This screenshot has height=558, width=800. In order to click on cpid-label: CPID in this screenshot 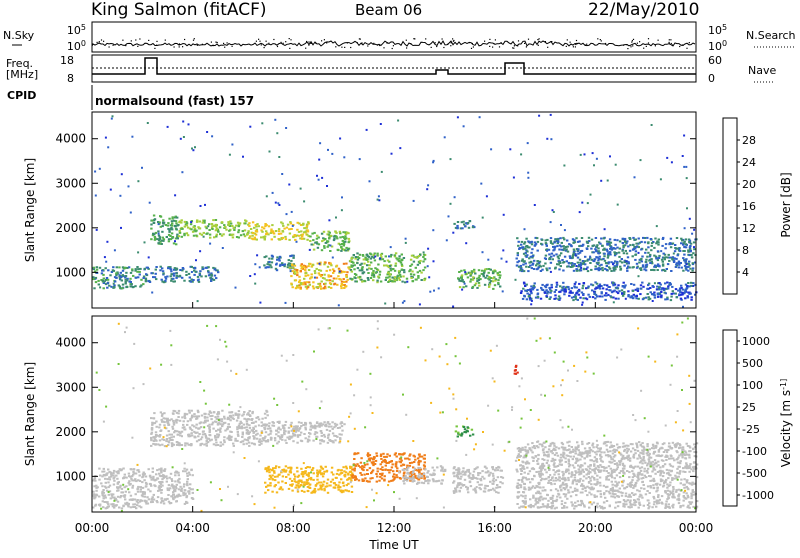, I will do `click(21, 95)`.